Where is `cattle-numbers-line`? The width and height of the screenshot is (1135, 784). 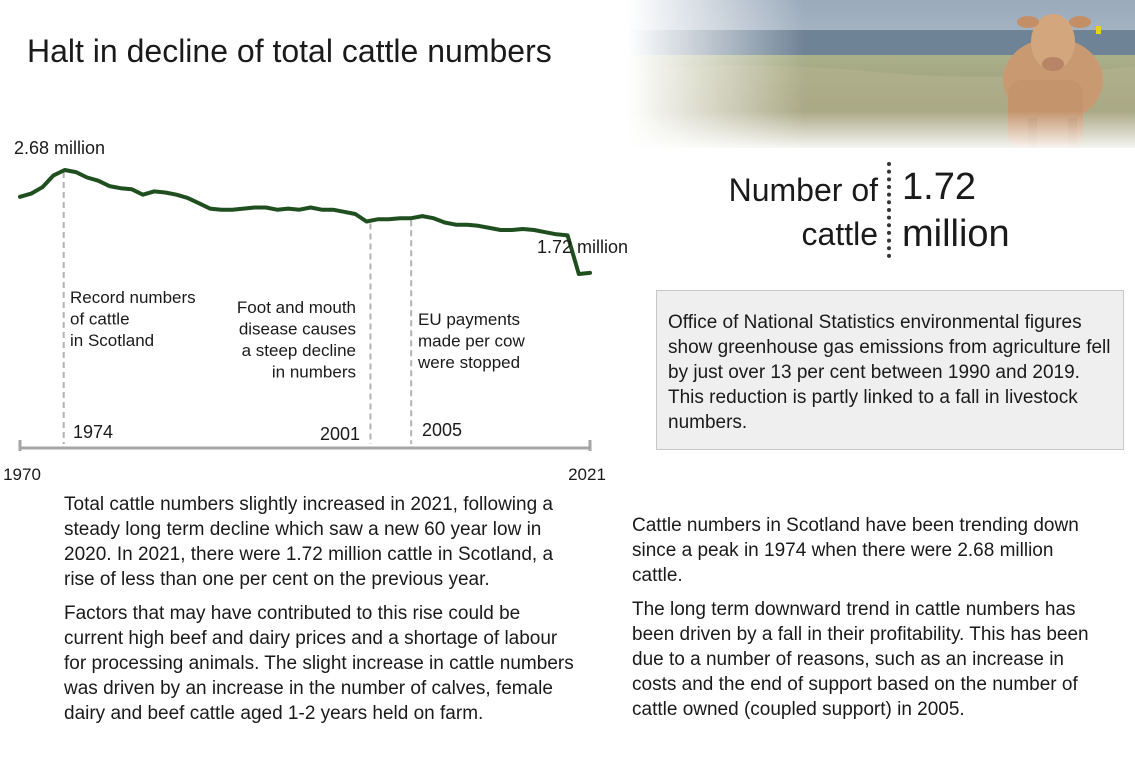
cattle-numbers-line is located at coordinates (305, 222).